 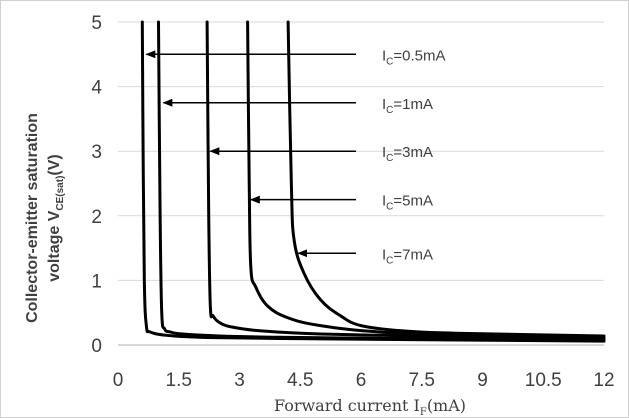 I want to click on annotation-label-2: IC=1mA, so click(x=407, y=106).